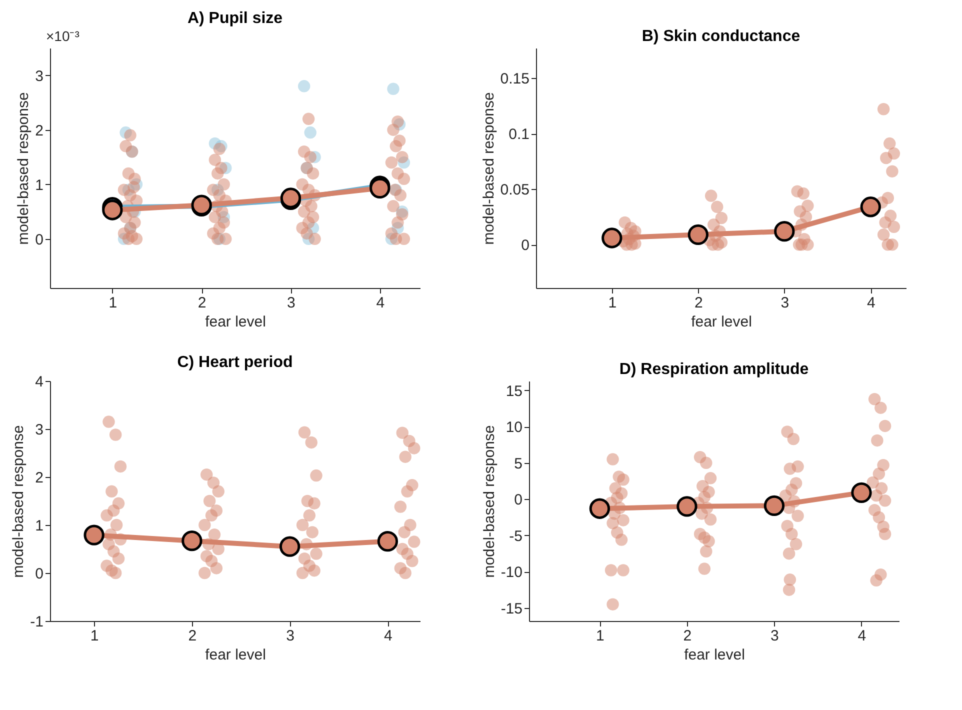  Describe the element at coordinates (514, 391) in the screenshot. I see `y-tick-label: 15` at that location.